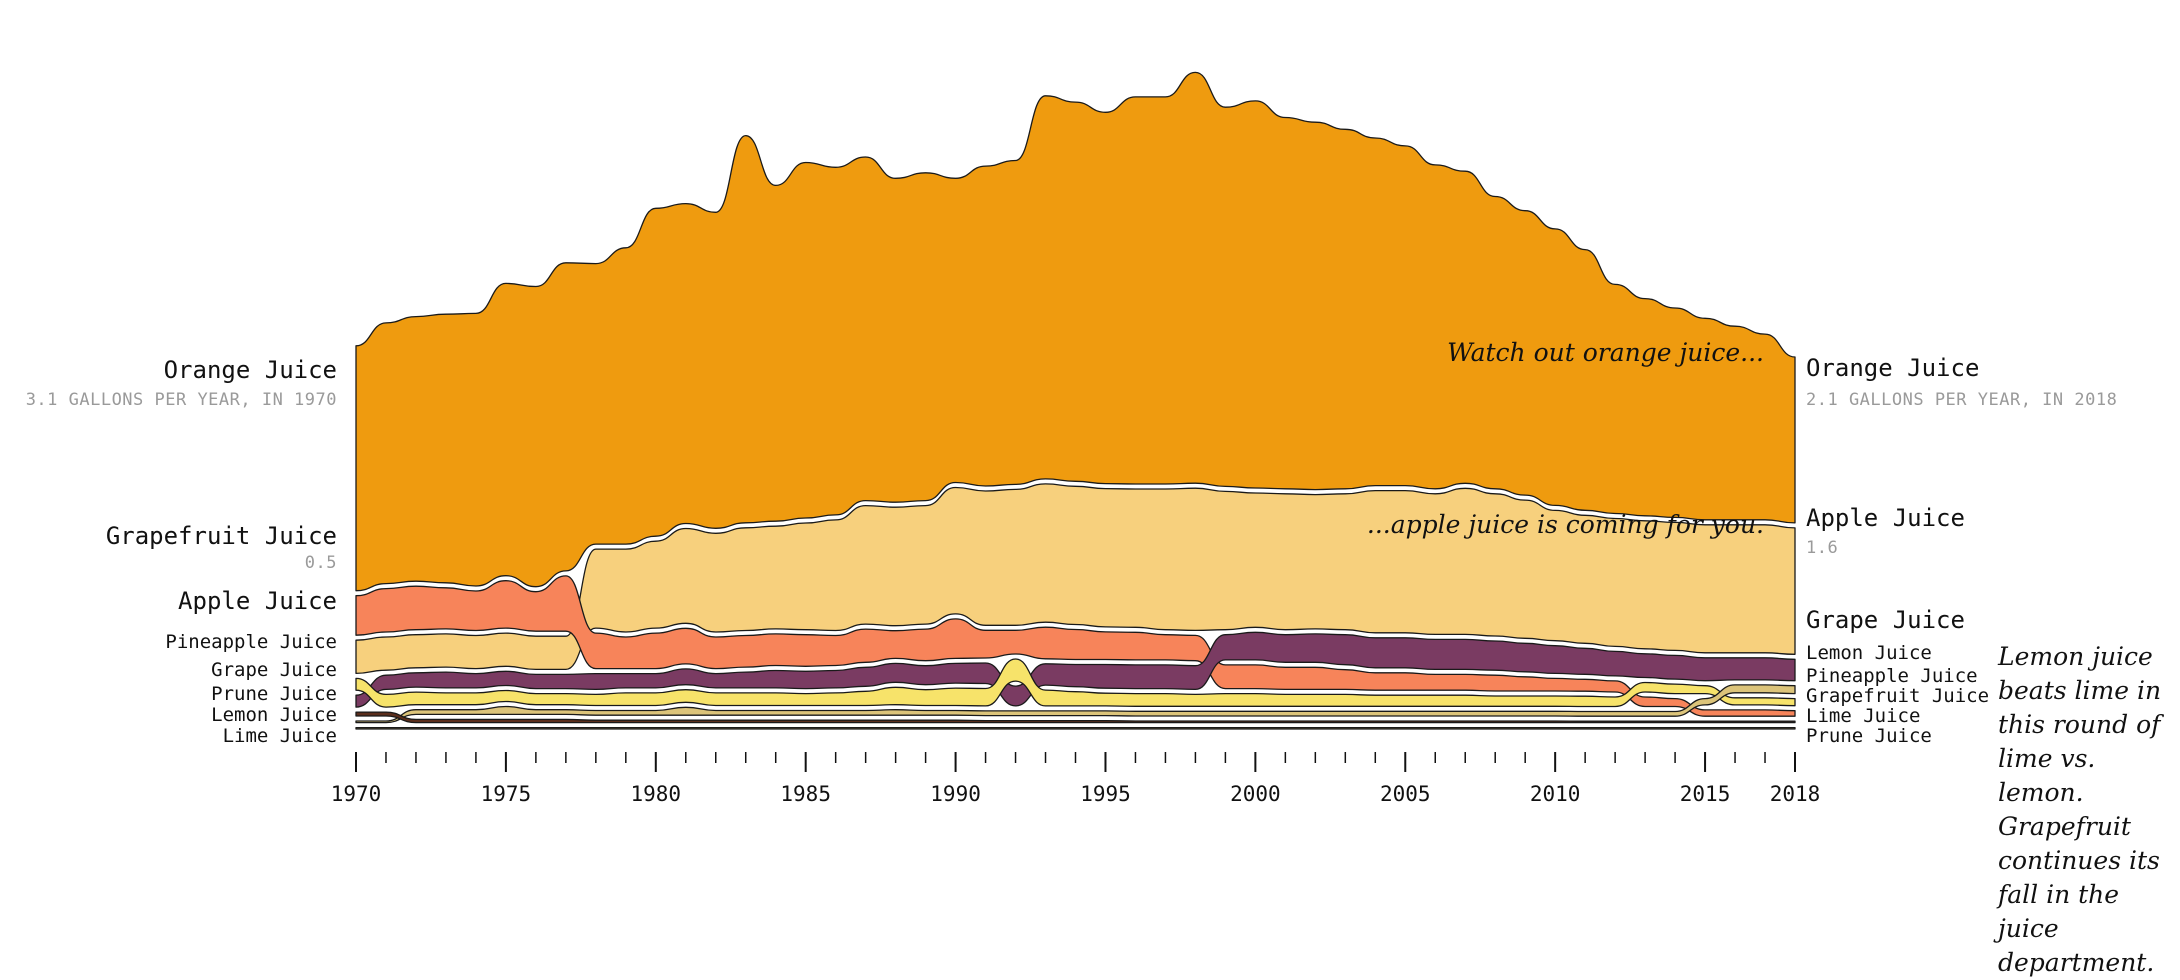 The image size is (2180, 980). Describe the element at coordinates (1075, 704) in the screenshot. I see `stream-lemon-juice` at that location.